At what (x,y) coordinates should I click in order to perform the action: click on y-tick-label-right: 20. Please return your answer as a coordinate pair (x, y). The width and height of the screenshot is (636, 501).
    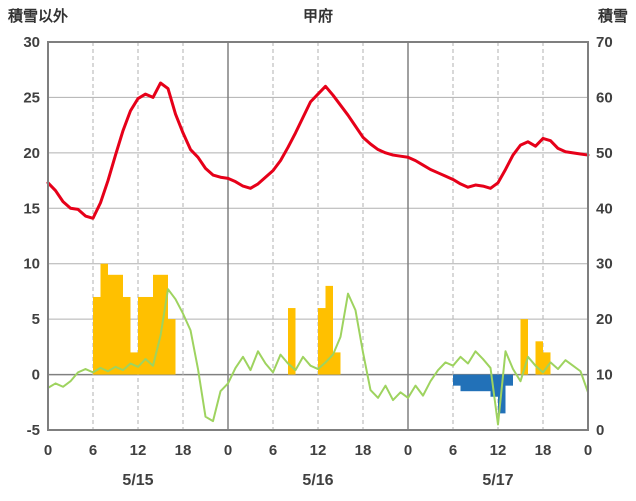
    Looking at the image, I should click on (604, 319).